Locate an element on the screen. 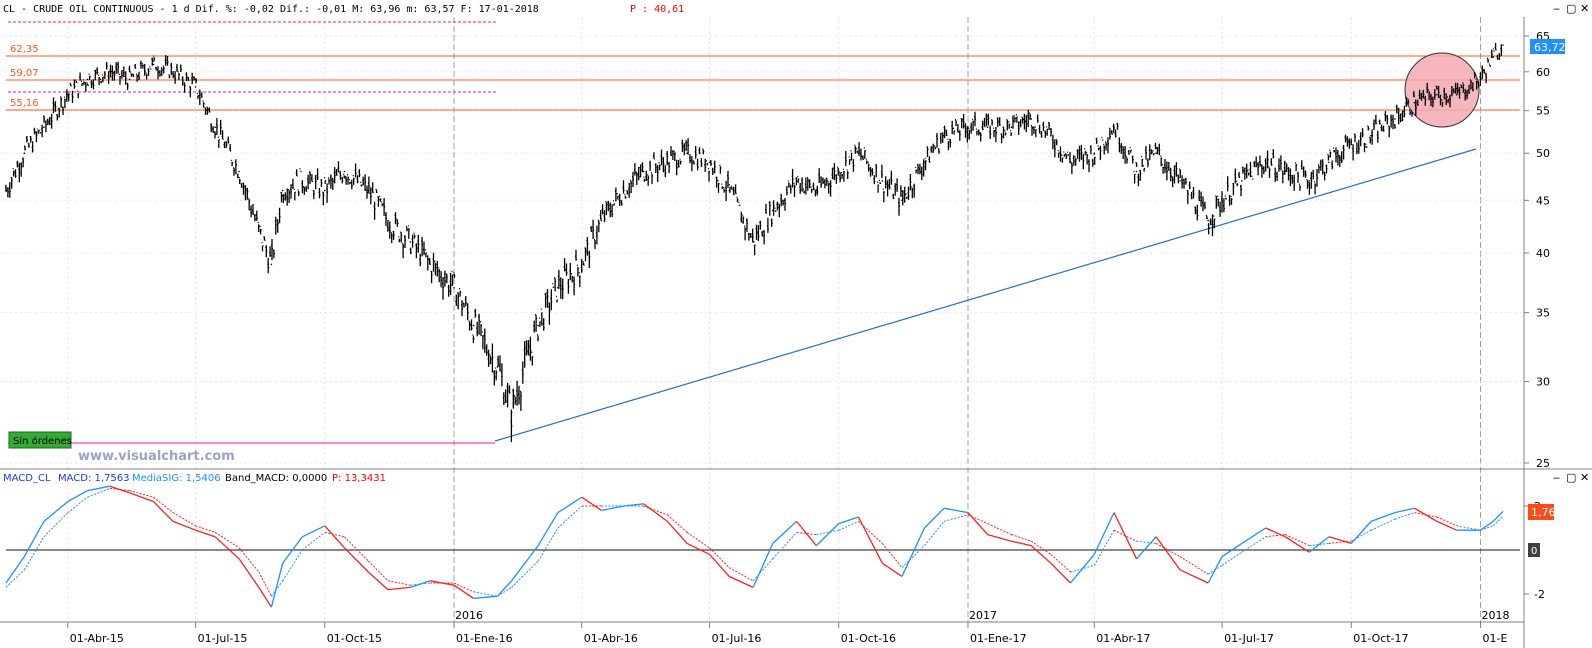 The width and height of the screenshot is (1592, 648). maximize-icon: ▢ is located at coordinates (1571, 8).